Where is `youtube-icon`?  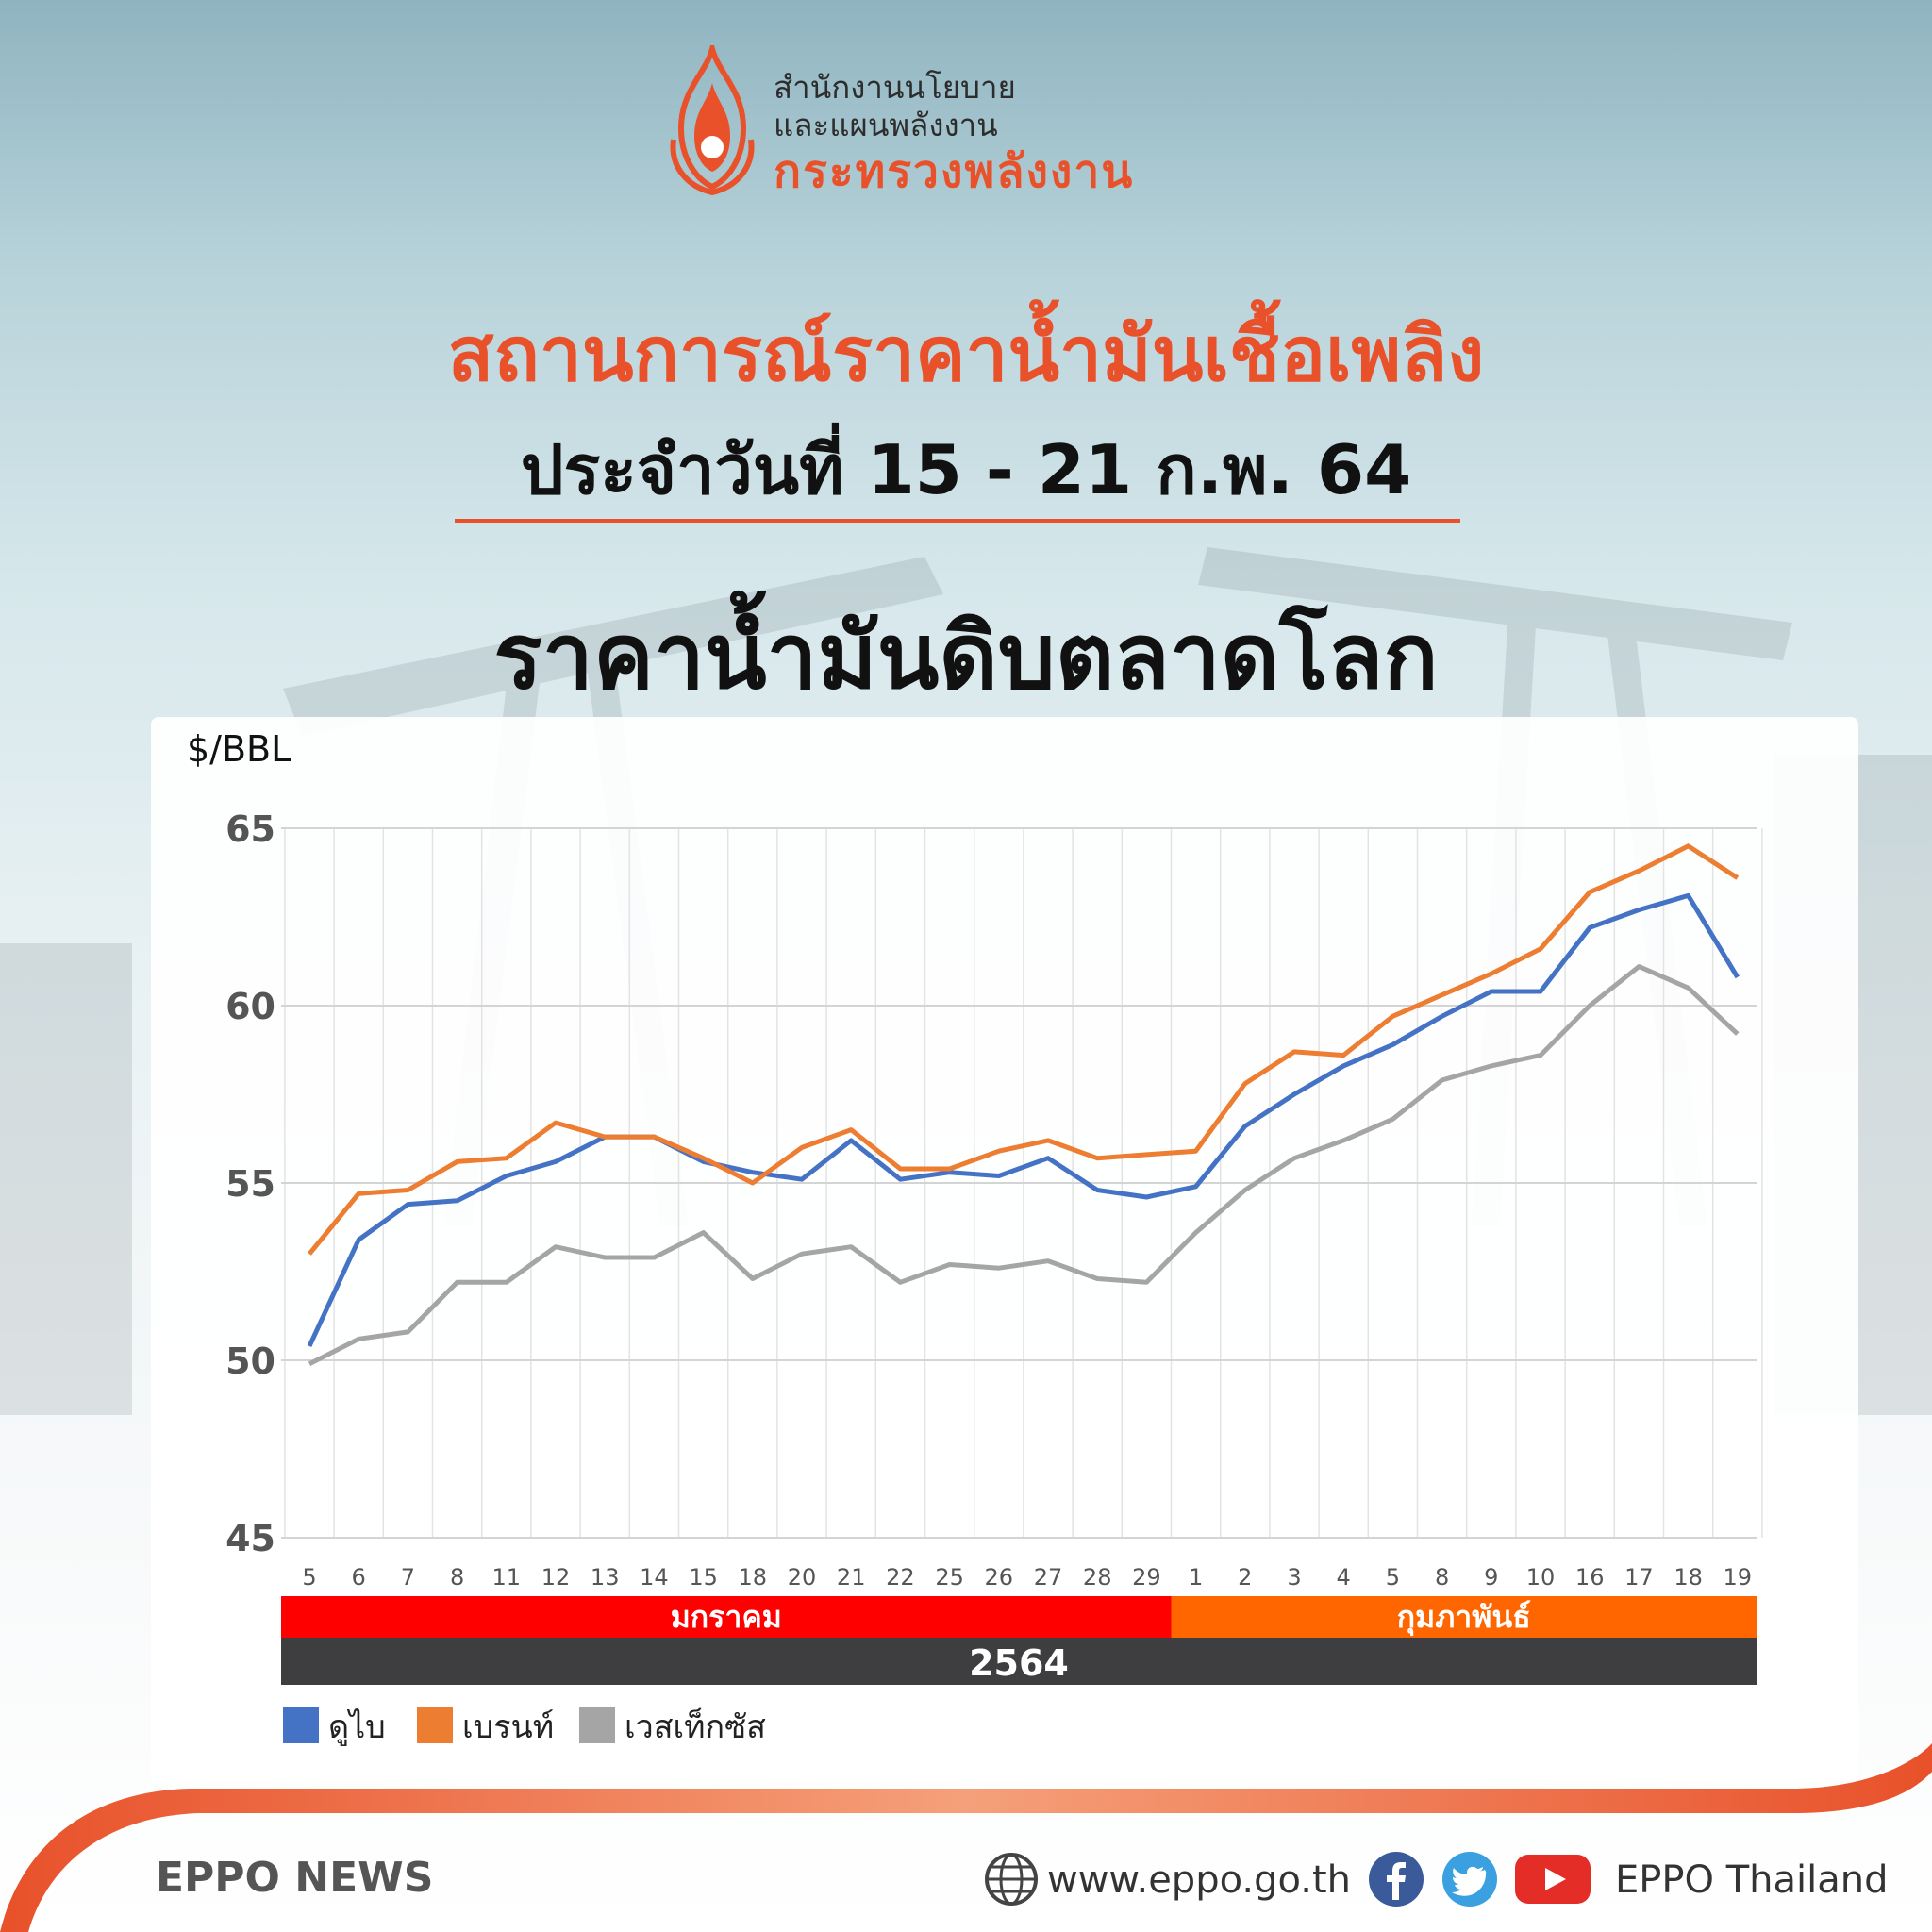
youtube-icon is located at coordinates (1552, 1879).